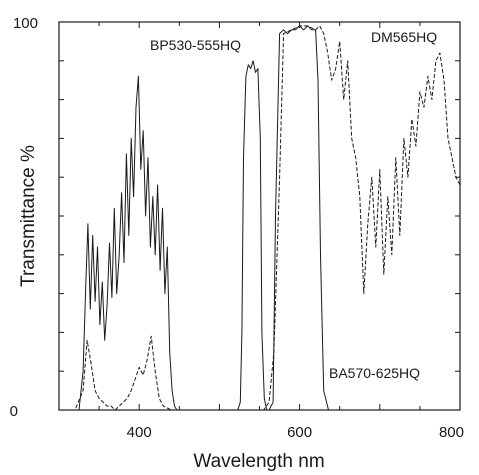  What do you see at coordinates (25, 23) in the screenshot?
I see `y-tick-label-100: 100` at bounding box center [25, 23].